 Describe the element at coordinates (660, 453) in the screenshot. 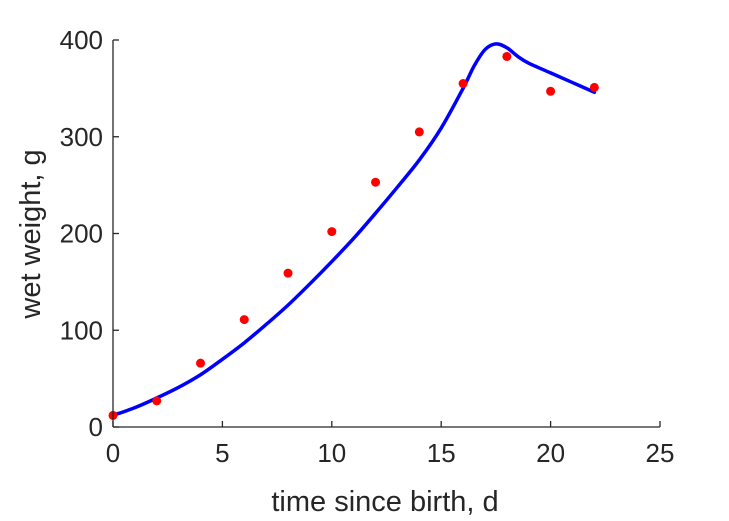

I see `x-tick-label: 25` at that location.